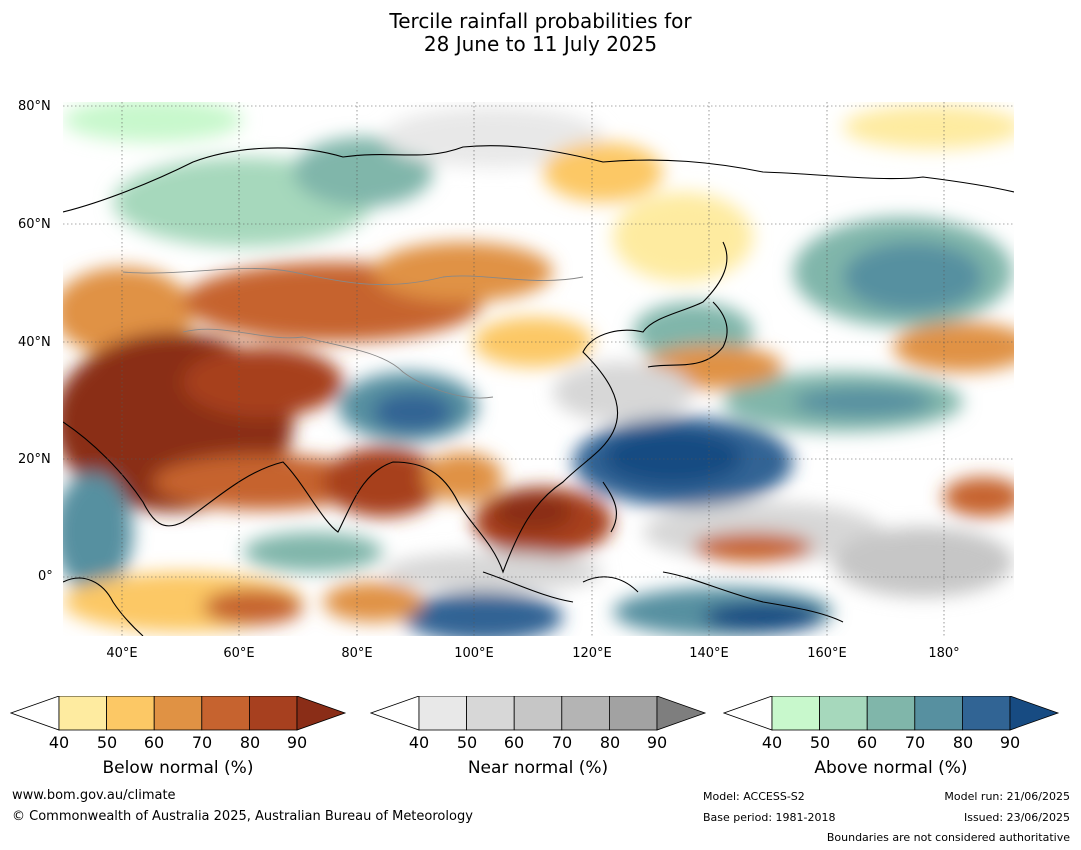  I want to click on below-normal-colorbar, so click(178, 713).